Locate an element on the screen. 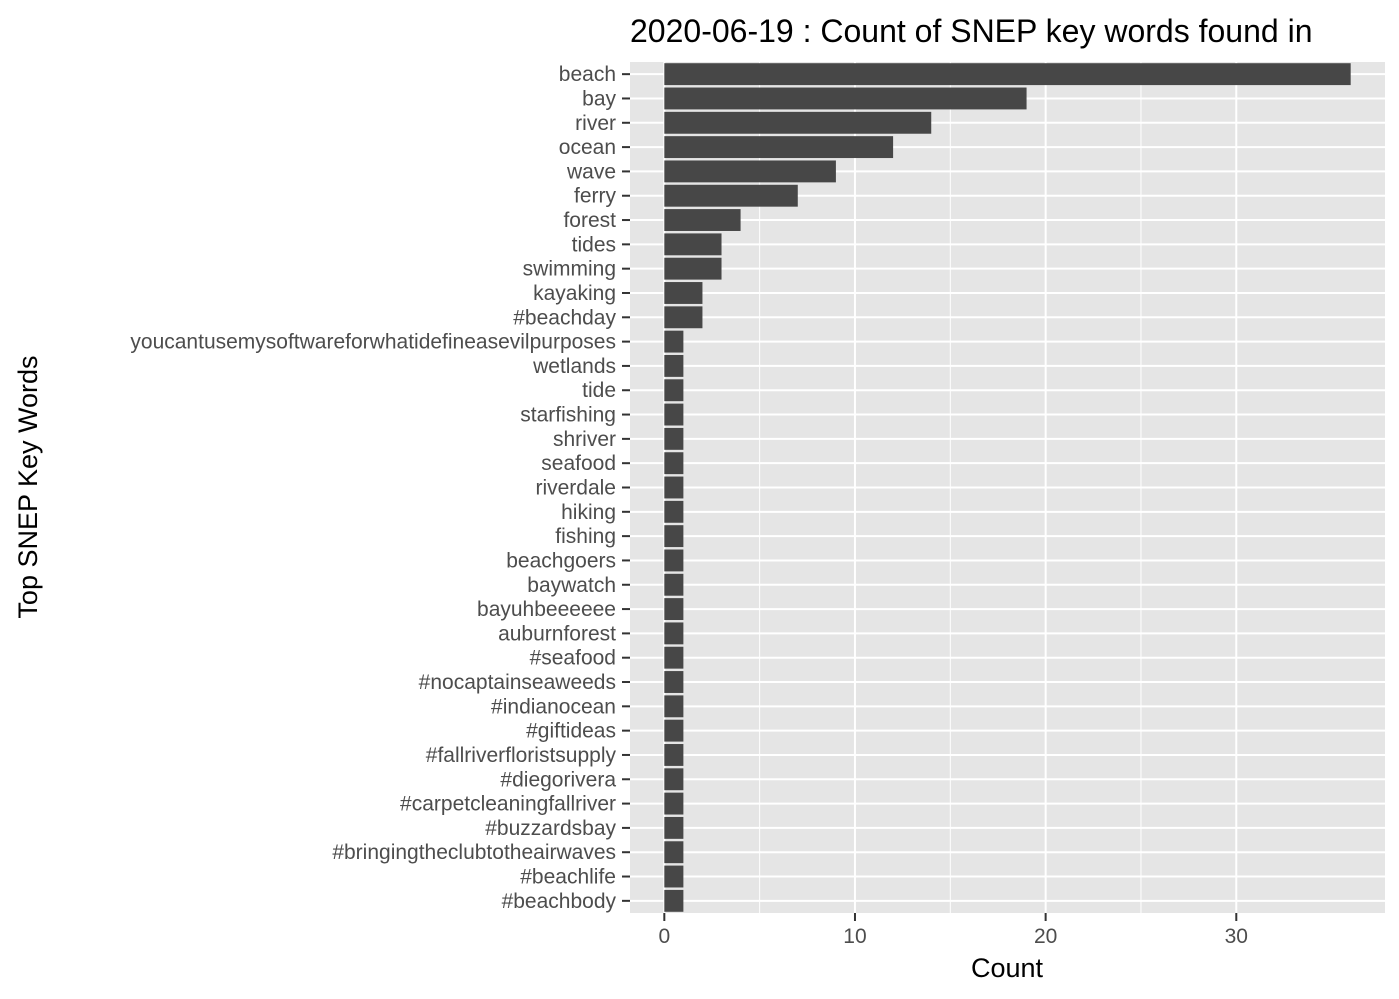  y-tick-label: seafood is located at coordinates (578, 463).